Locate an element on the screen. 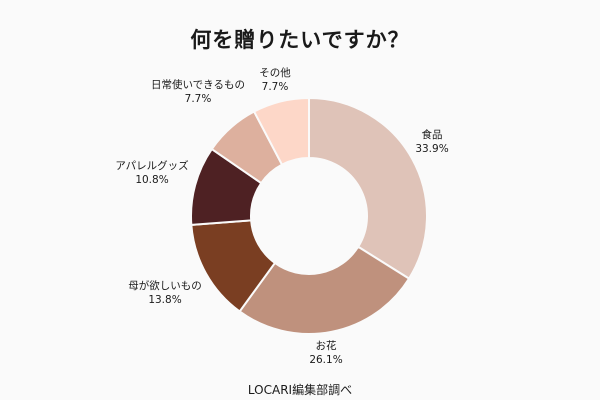 The width and height of the screenshot is (600, 400). slice-label-3: 母が欲しいもの 13.8% is located at coordinates (165, 292).